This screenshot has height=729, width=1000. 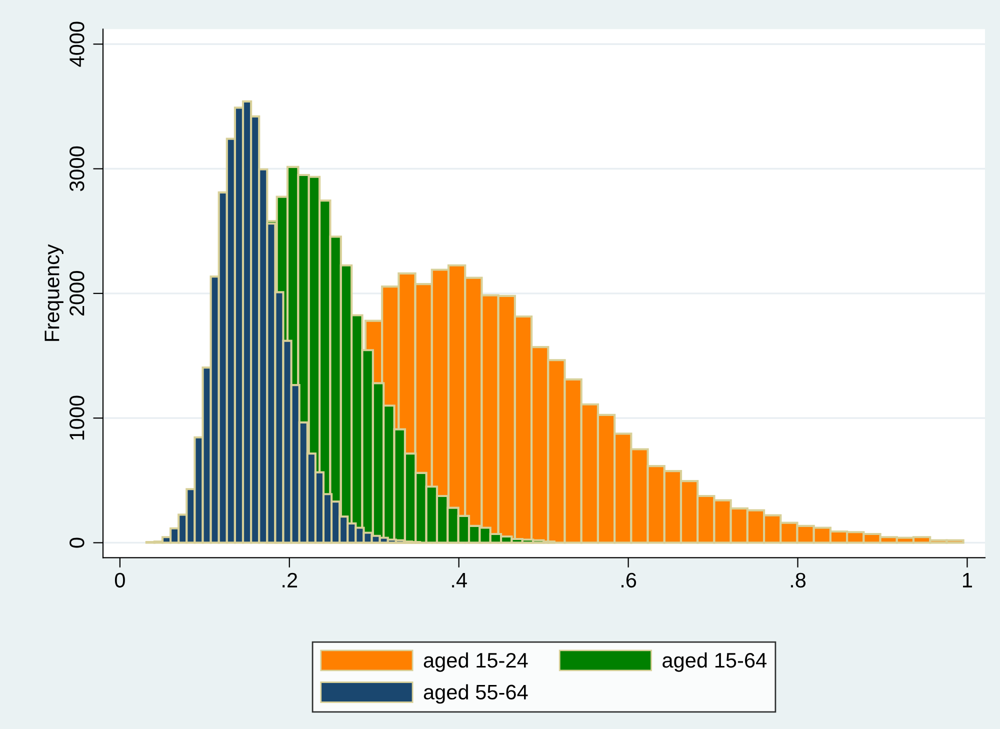 I want to click on x-tick-label: 1, so click(x=967, y=580).